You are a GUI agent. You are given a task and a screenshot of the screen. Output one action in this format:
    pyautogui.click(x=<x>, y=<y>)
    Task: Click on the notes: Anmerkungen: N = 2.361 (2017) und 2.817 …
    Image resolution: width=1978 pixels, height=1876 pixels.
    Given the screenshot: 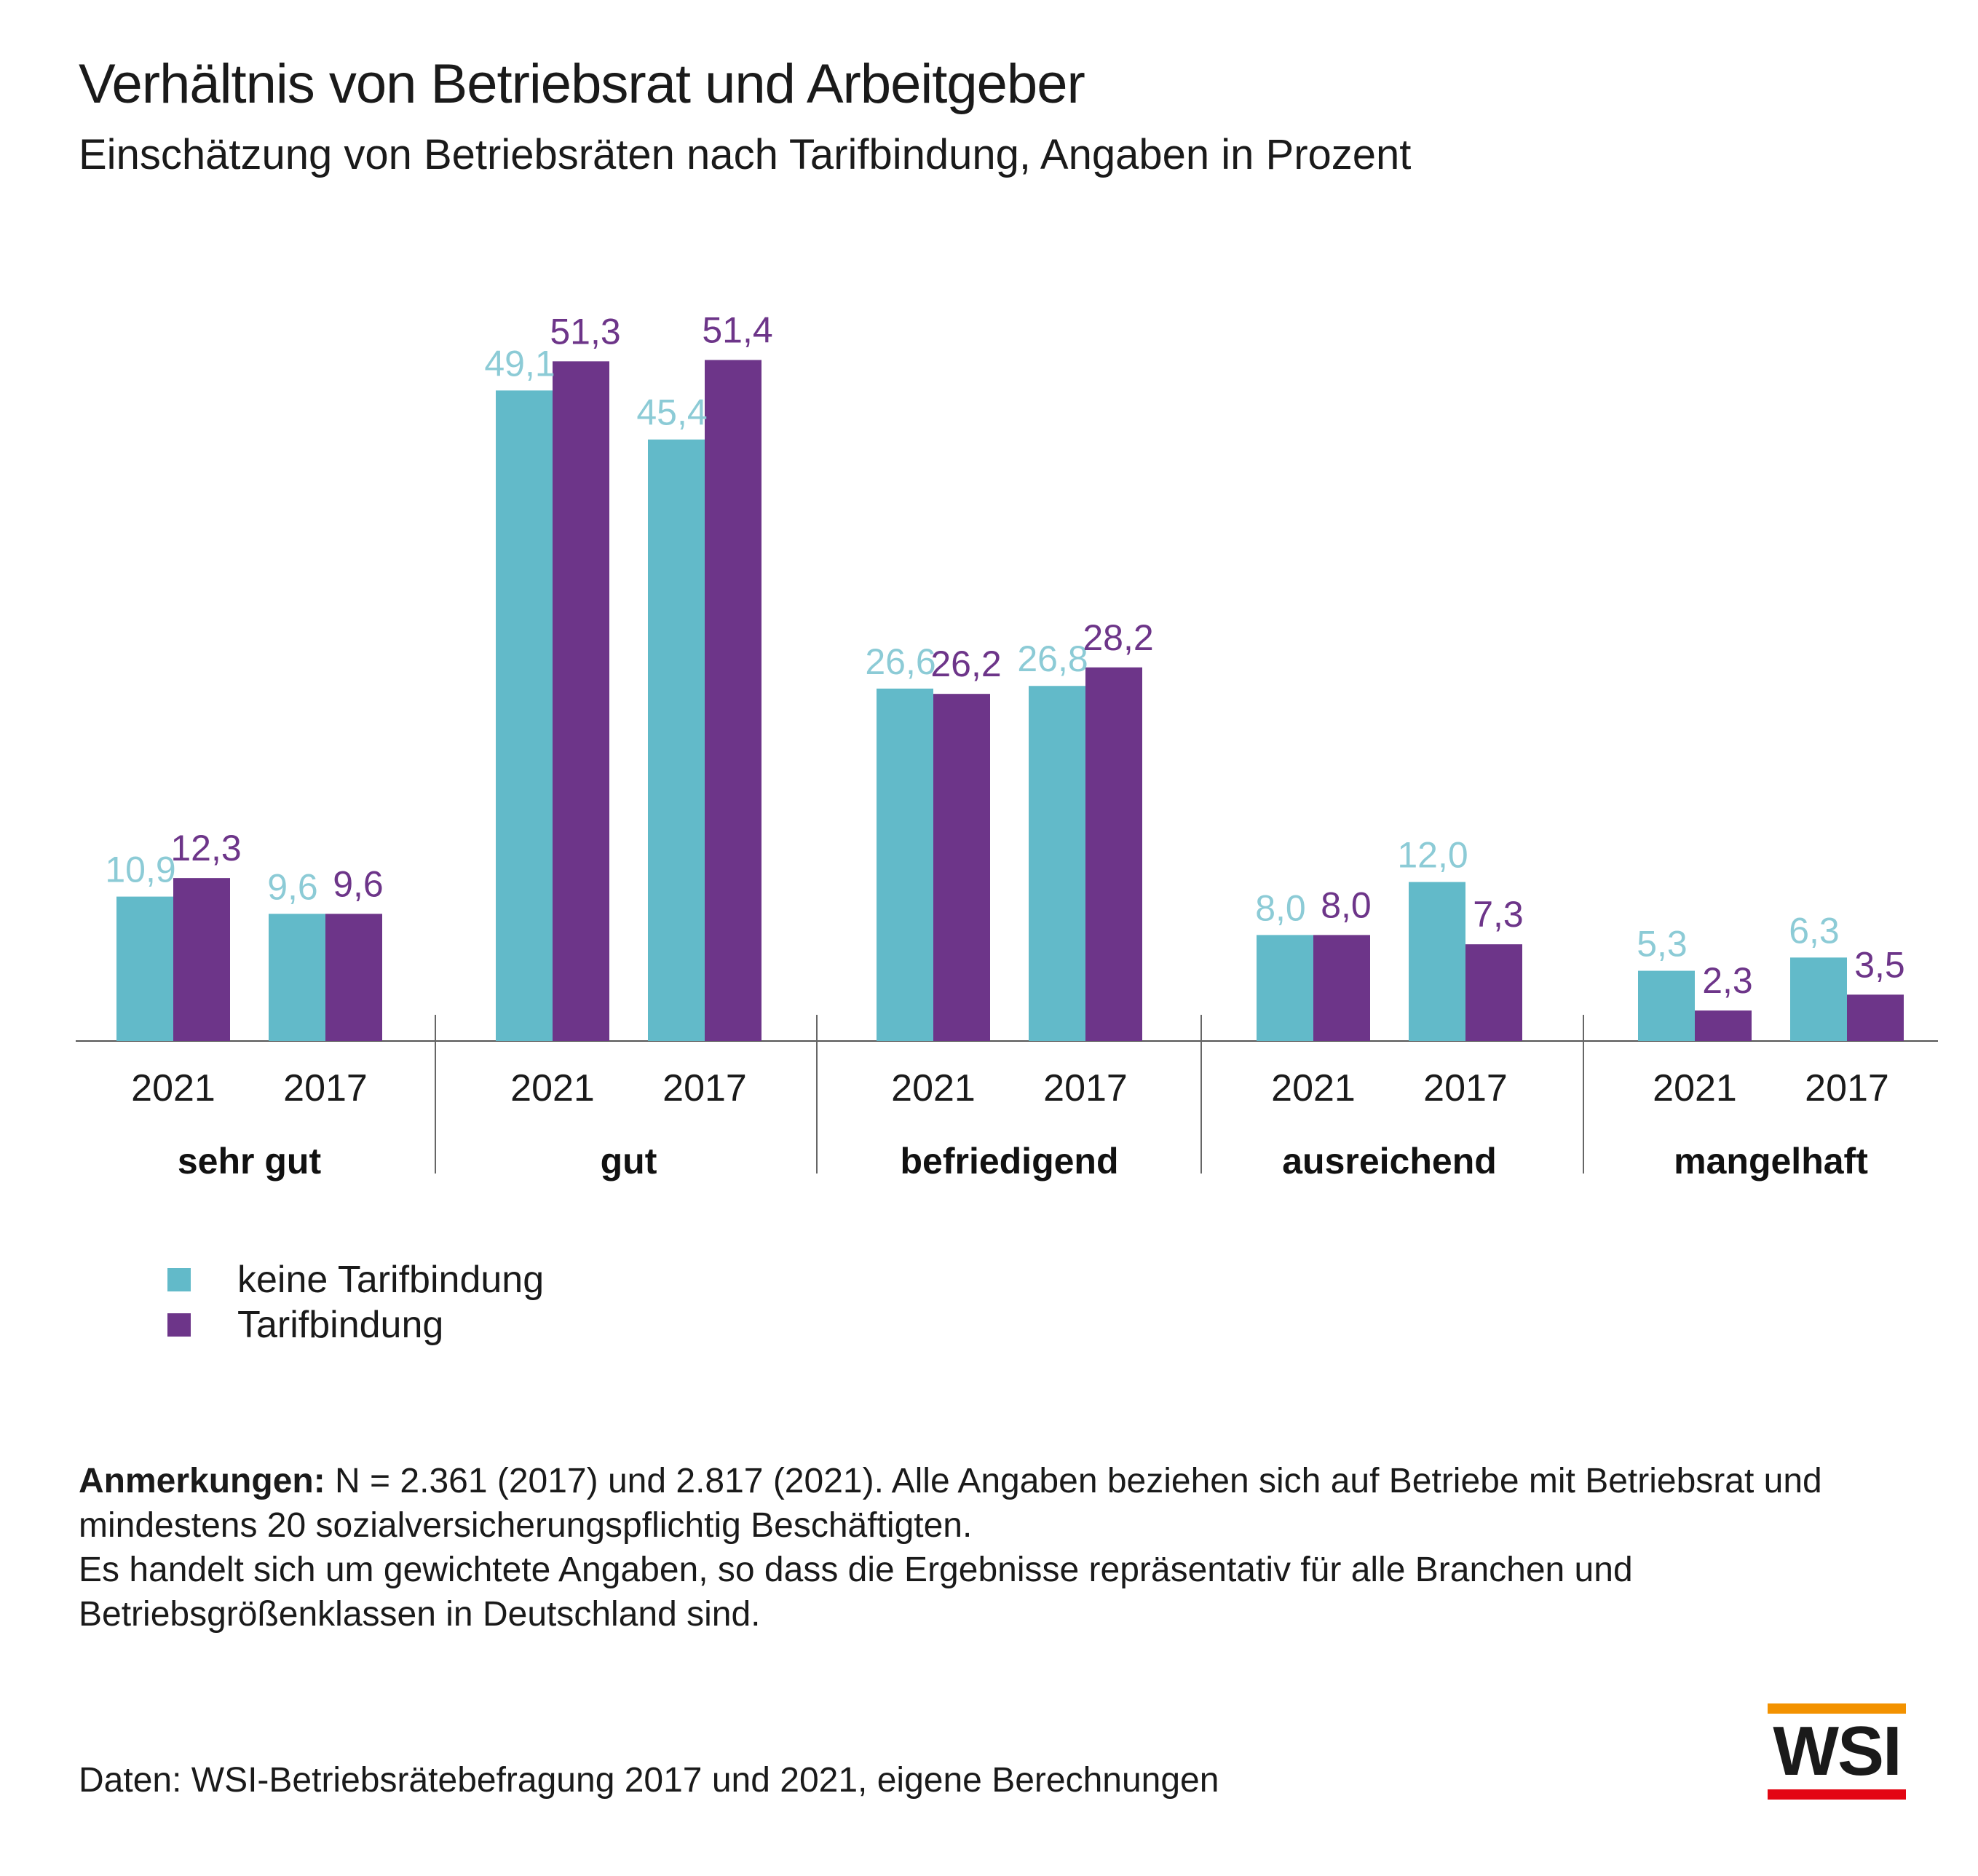 What is the action you would take?
    pyautogui.click(x=1003, y=1548)
    